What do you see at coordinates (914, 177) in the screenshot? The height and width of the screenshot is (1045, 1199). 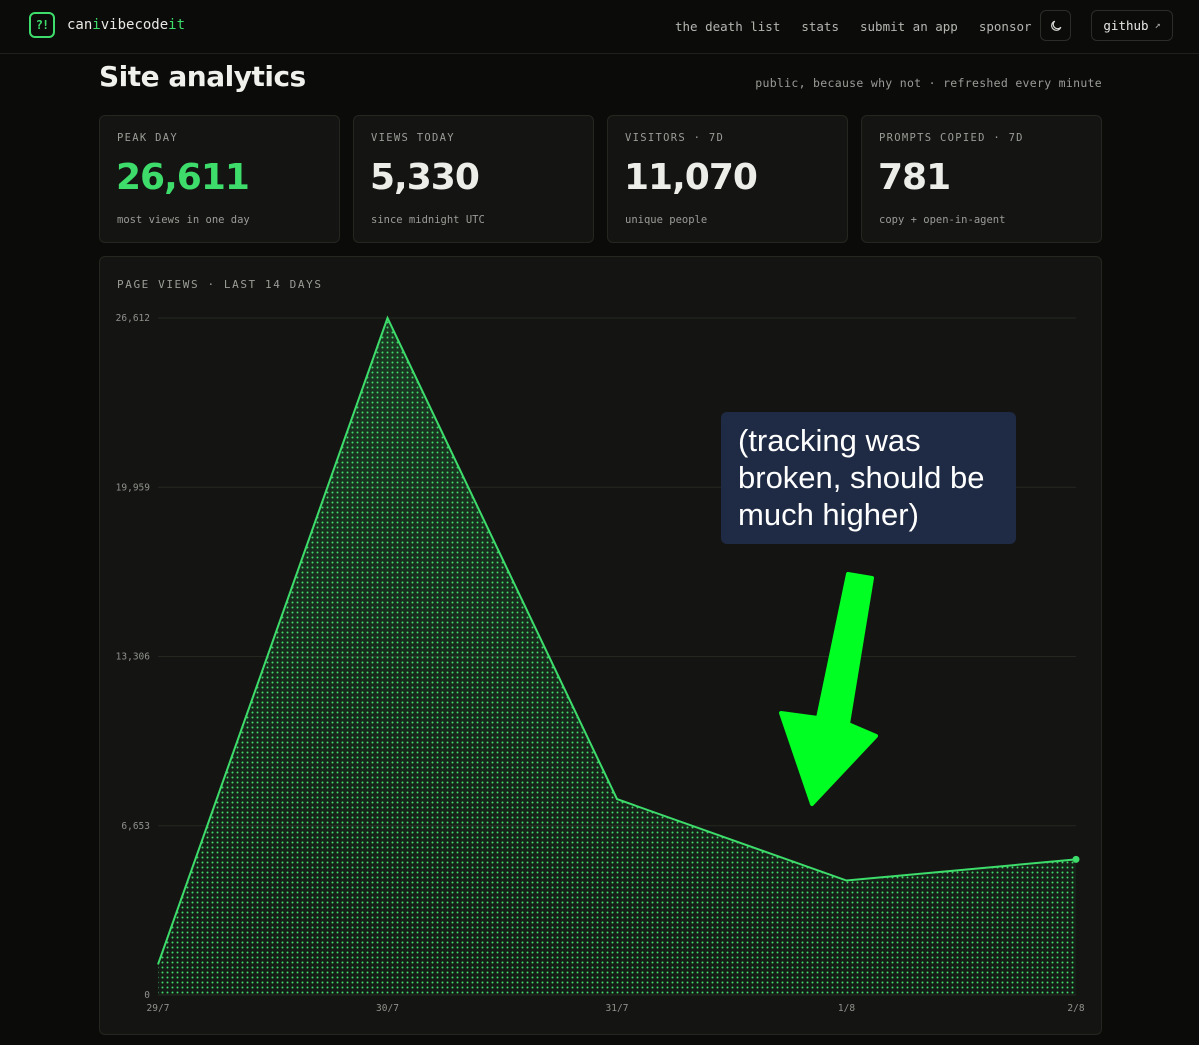 I see `stat-value: 781` at bounding box center [914, 177].